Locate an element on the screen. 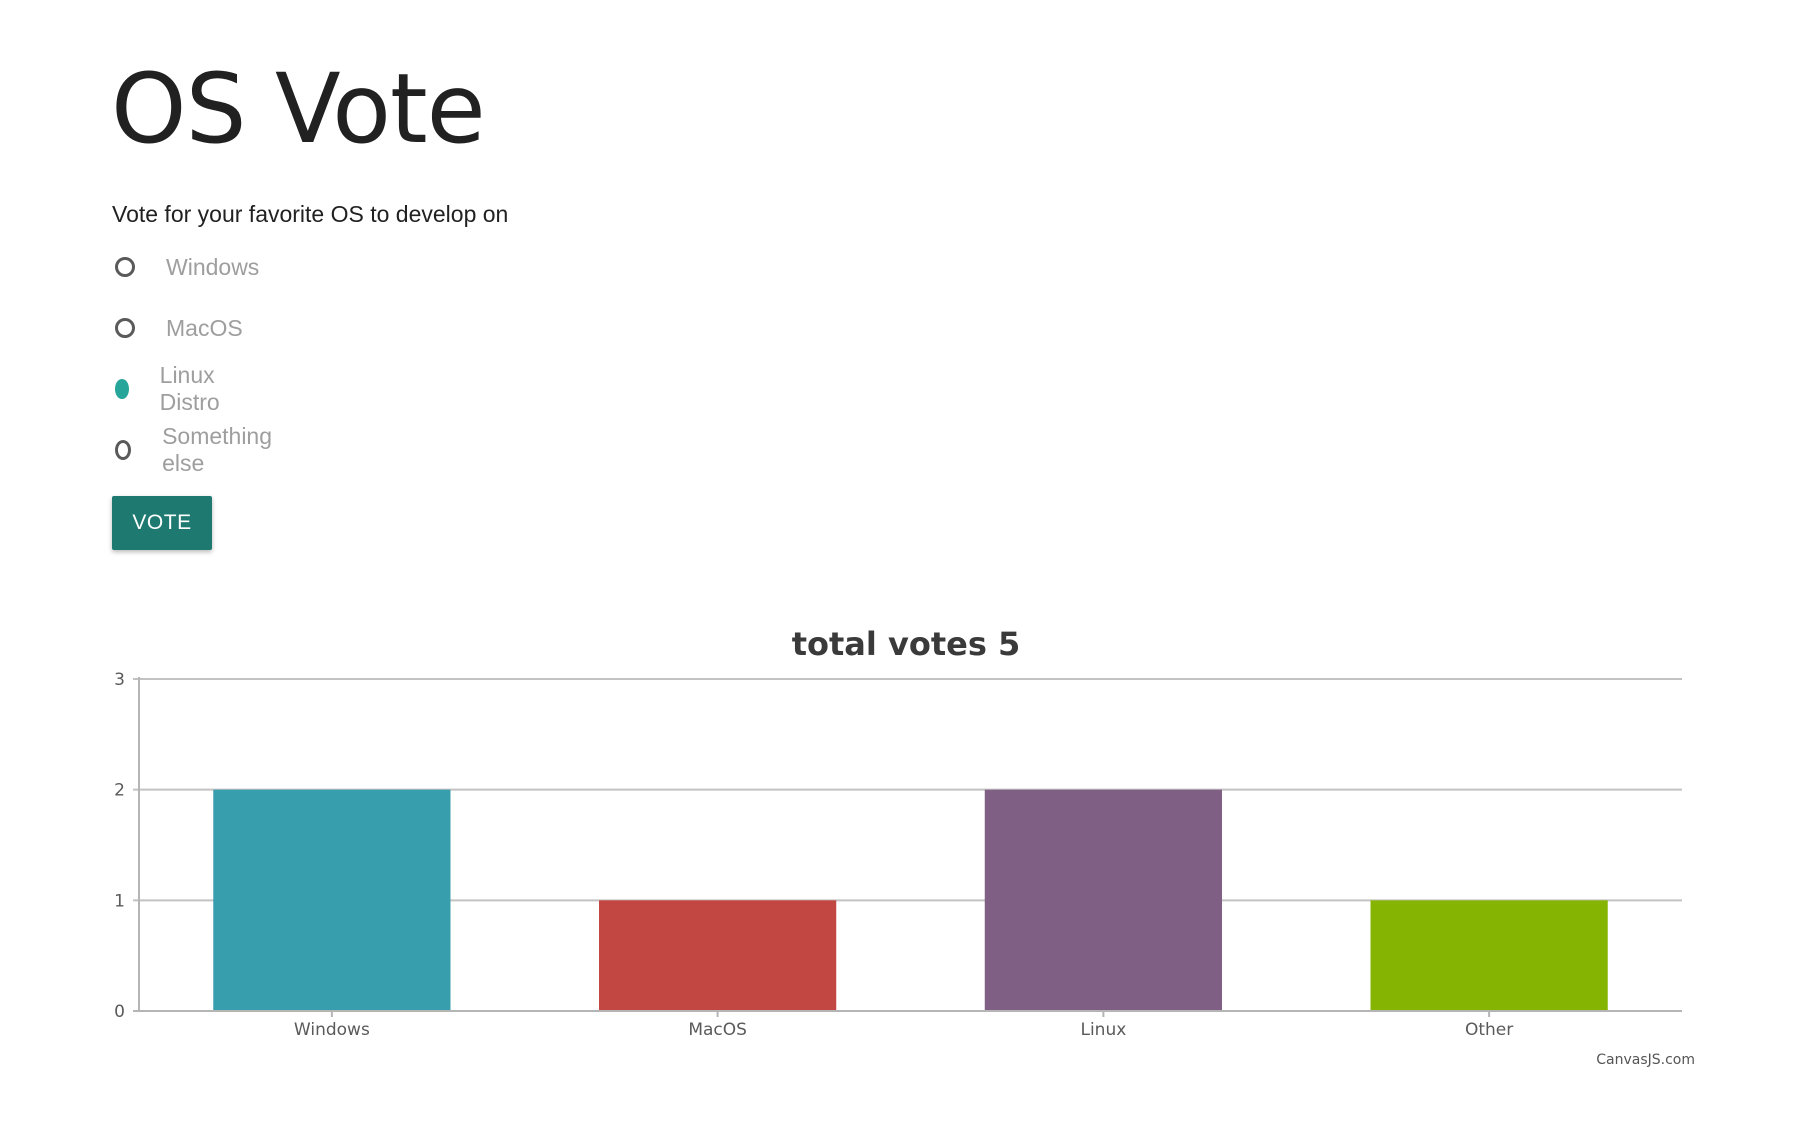  option-label-windows: Windows is located at coordinates (213, 266).